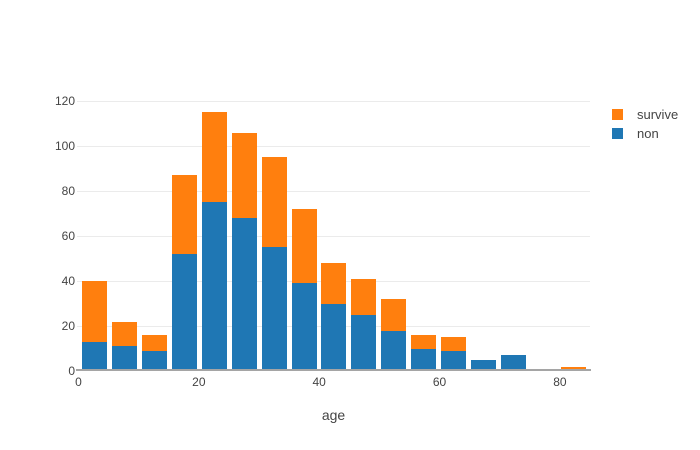  Describe the element at coordinates (199, 382) in the screenshot. I see `x-tick-label-20: 20` at that location.